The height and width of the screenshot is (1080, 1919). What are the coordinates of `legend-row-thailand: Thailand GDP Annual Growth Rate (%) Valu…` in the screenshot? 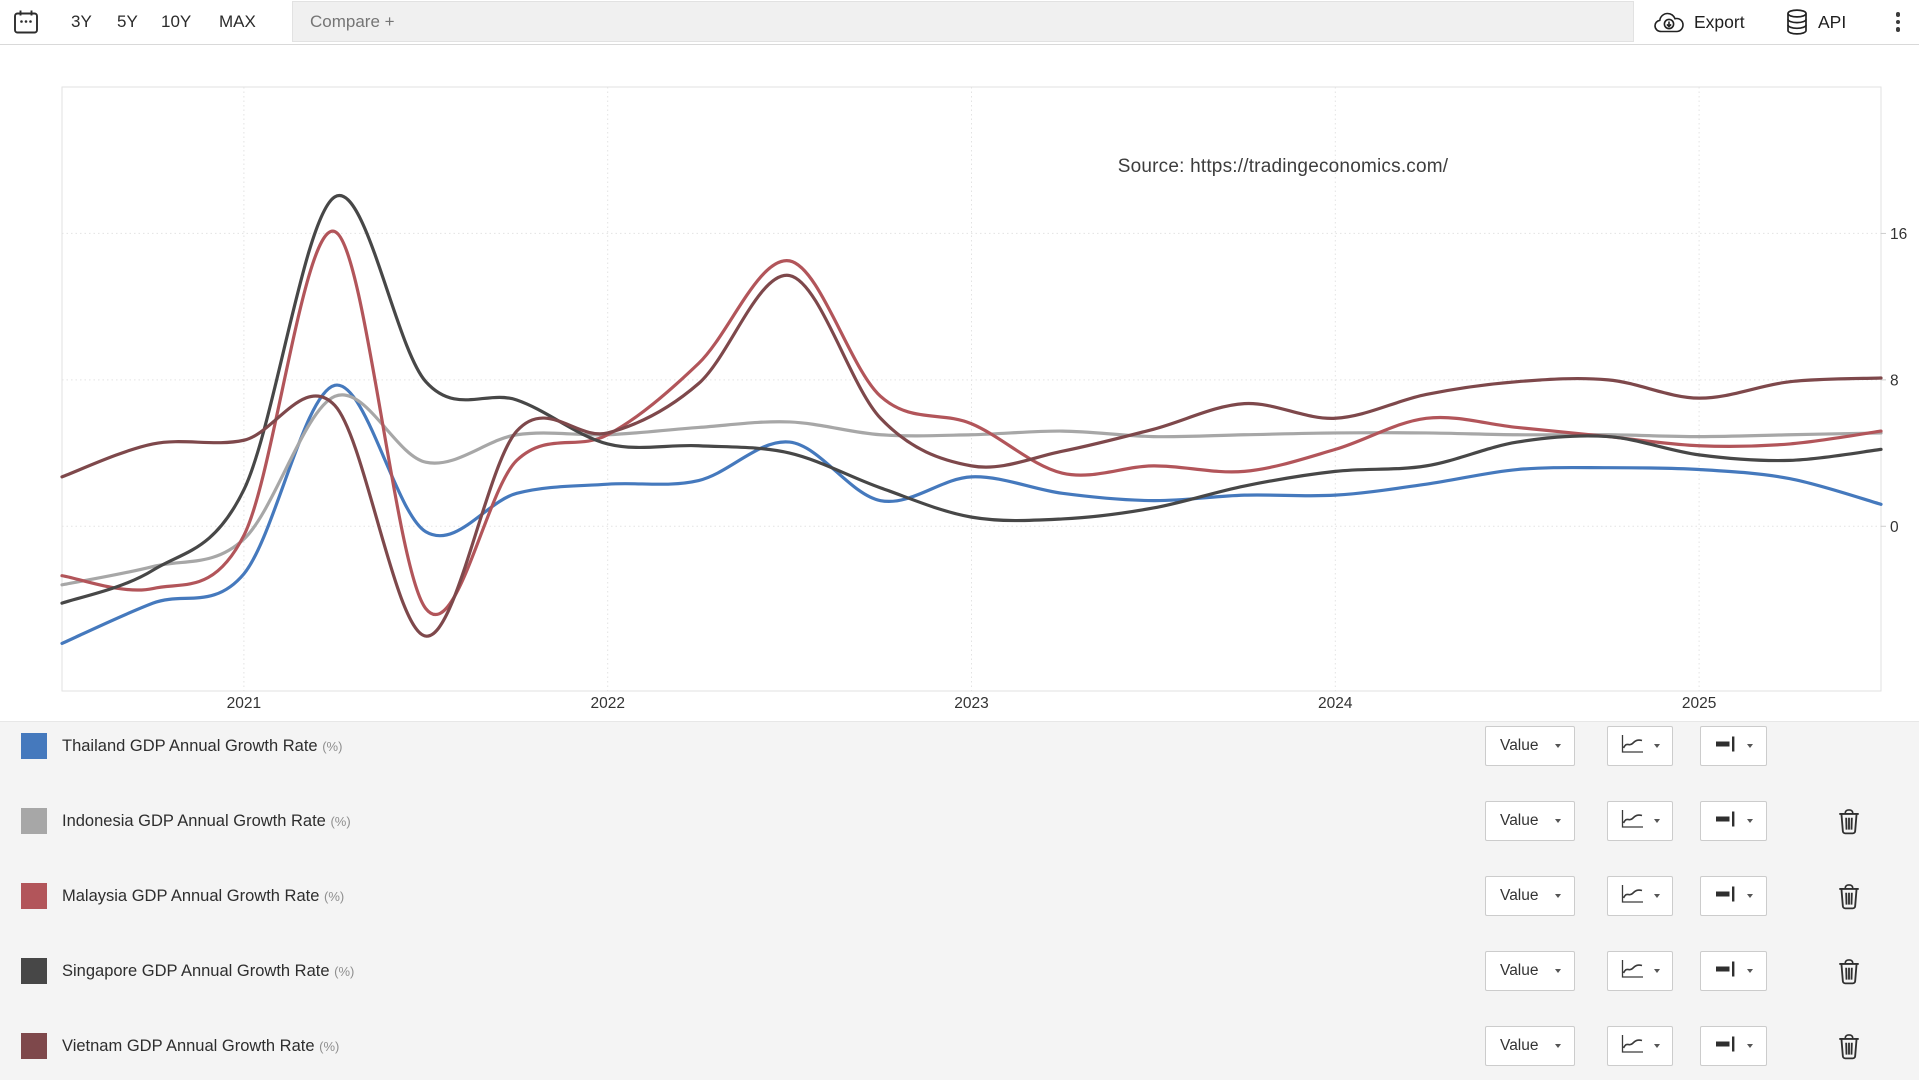 It's located at (959, 746).